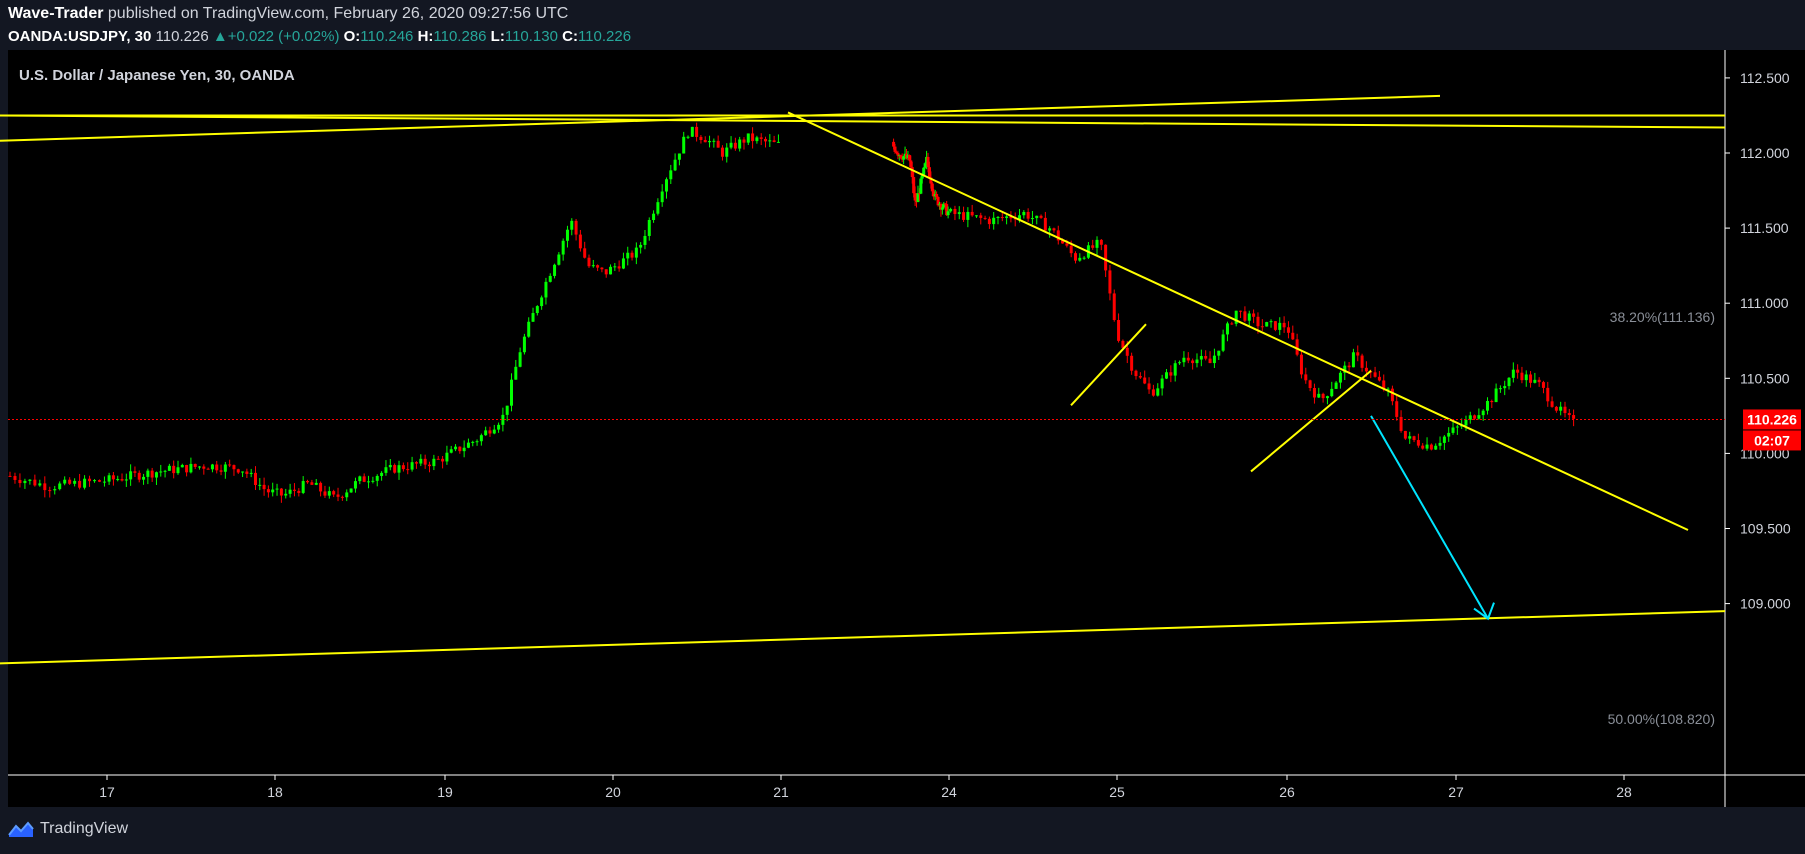 The width and height of the screenshot is (1805, 854). I want to click on author-name: Wave-Trader, so click(56, 13).